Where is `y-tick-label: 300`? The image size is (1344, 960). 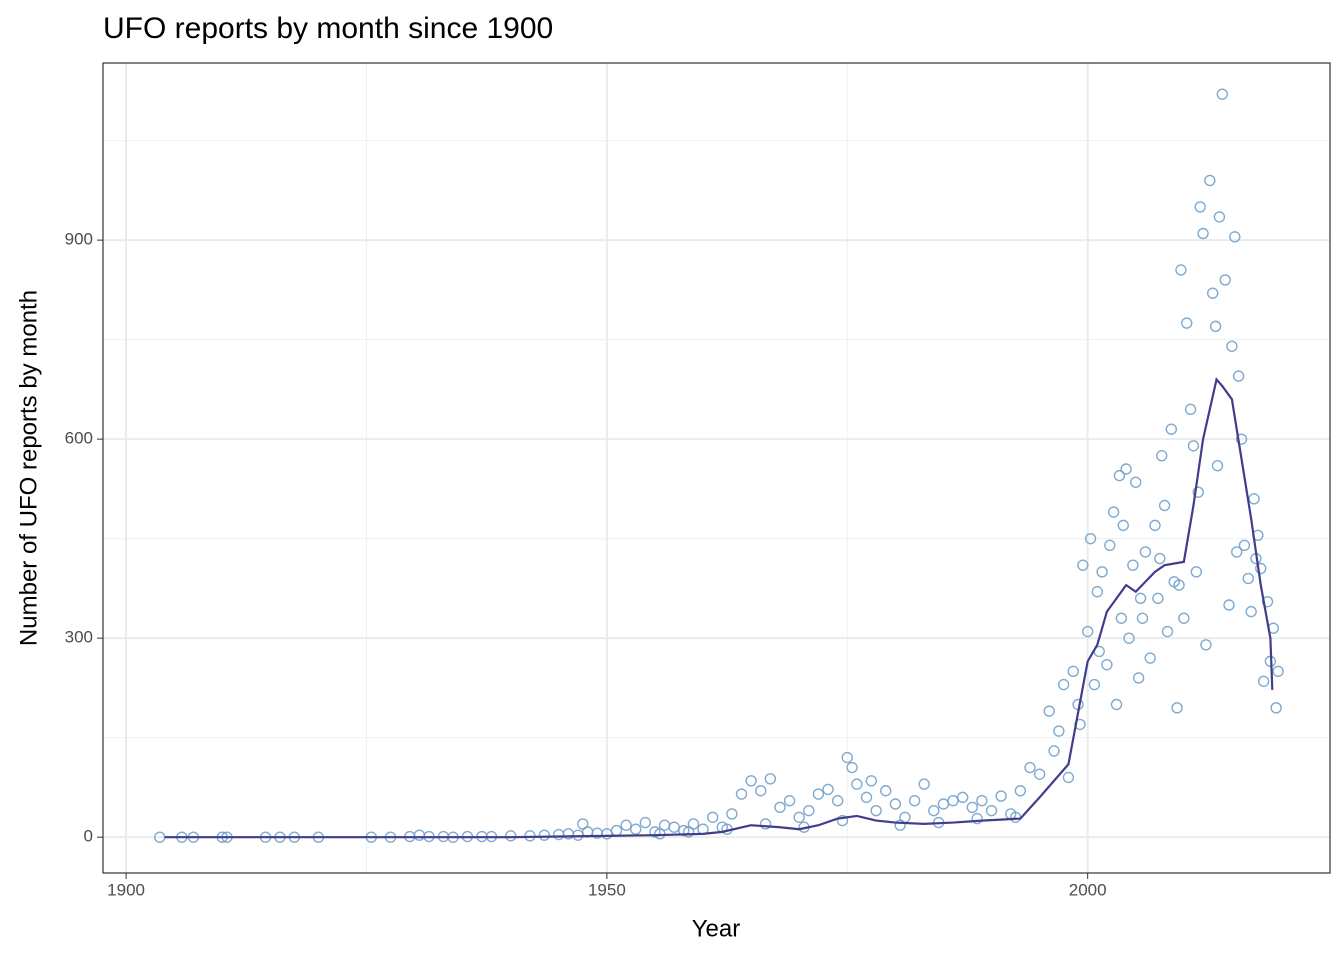 y-tick-label: 300 is located at coordinates (79, 637).